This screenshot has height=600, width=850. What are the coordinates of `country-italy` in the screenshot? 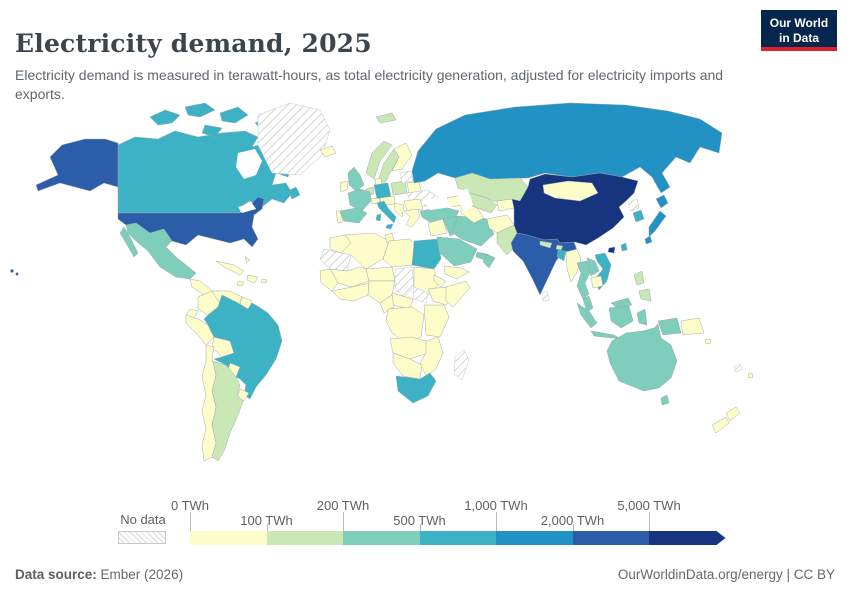 It's located at (386, 212).